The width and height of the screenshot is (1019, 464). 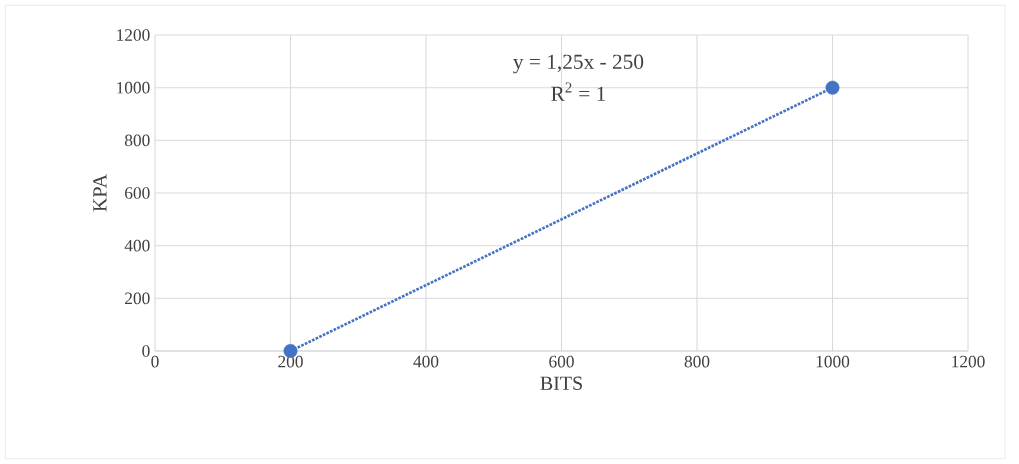 What do you see at coordinates (146, 351) in the screenshot?
I see `y-tick-label: 0` at bounding box center [146, 351].